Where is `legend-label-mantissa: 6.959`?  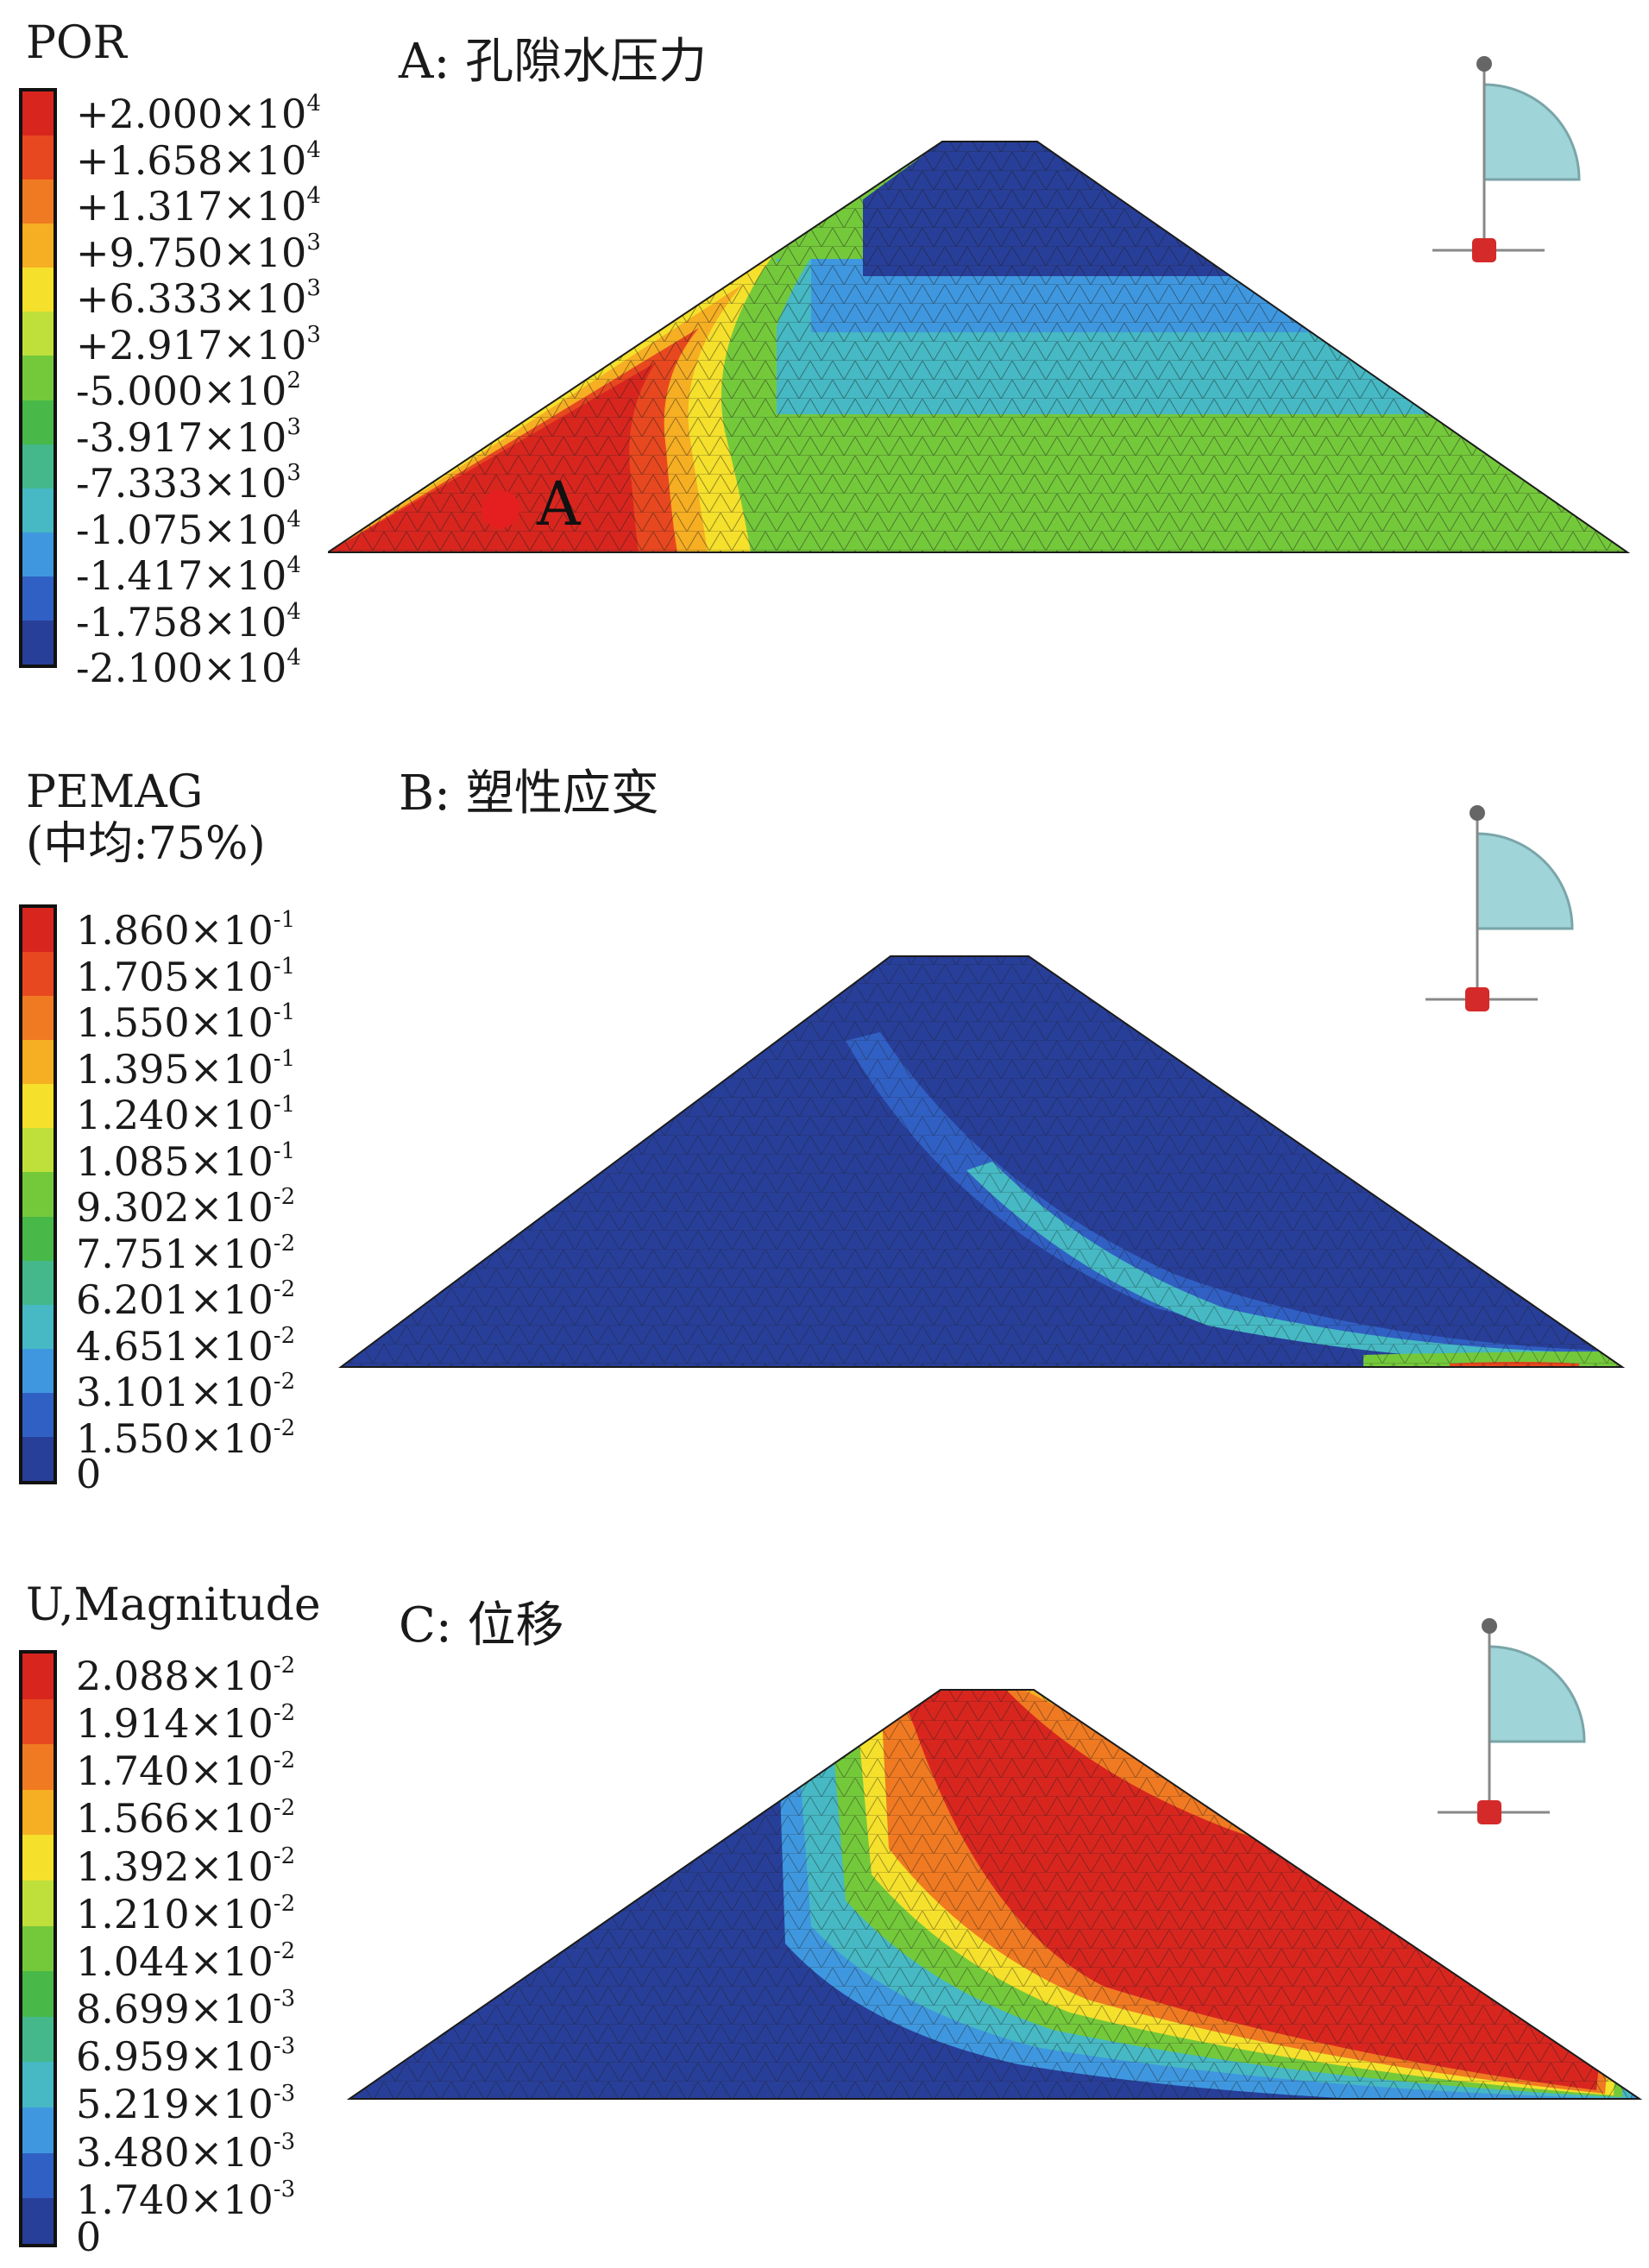
legend-label-mantissa: 6.959 is located at coordinates (133, 2057).